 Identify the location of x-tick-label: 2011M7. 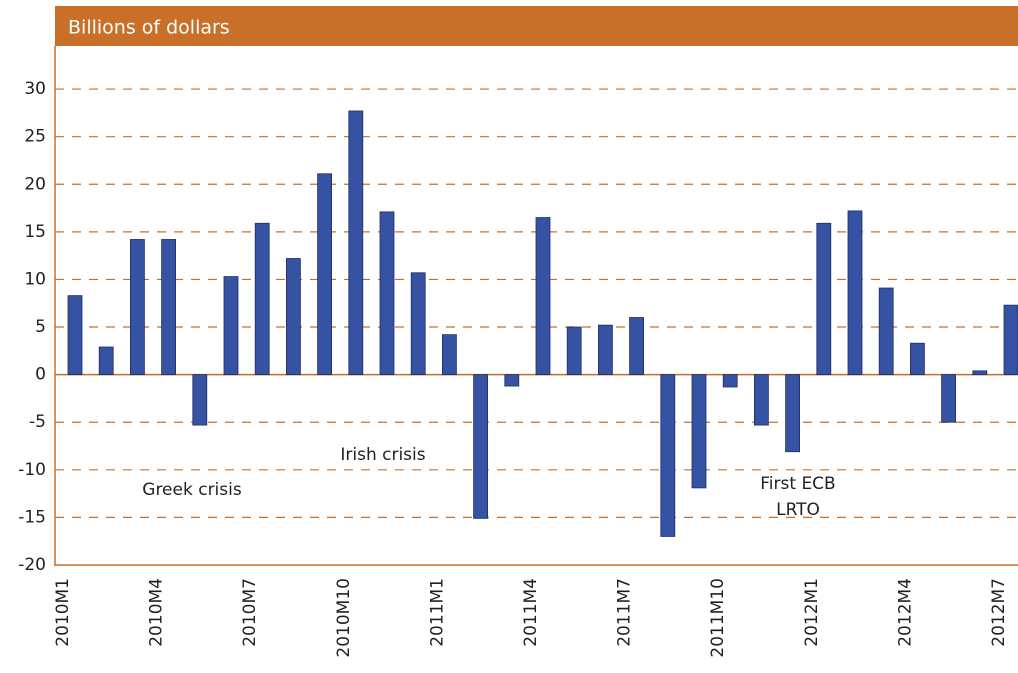
(625, 612).